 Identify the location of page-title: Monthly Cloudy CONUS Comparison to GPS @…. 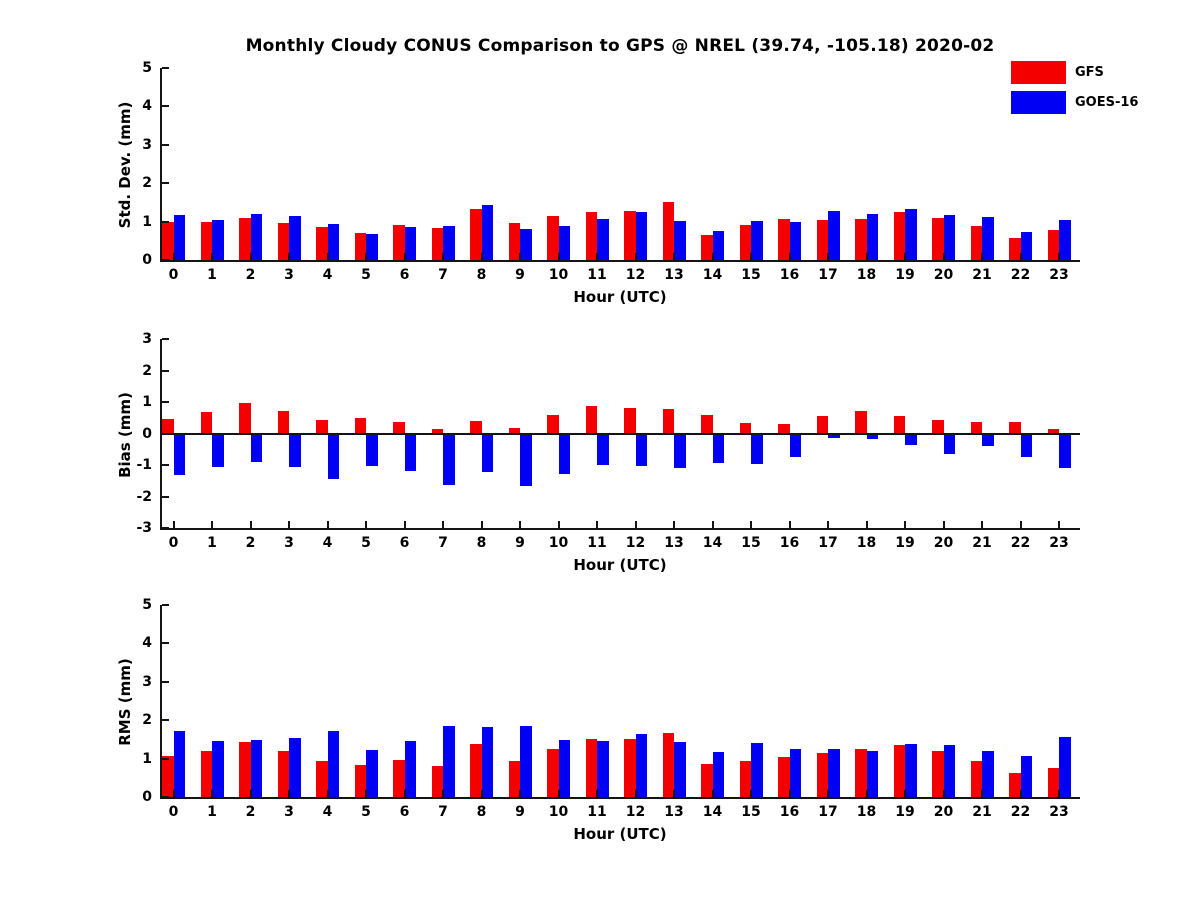
(620, 46).